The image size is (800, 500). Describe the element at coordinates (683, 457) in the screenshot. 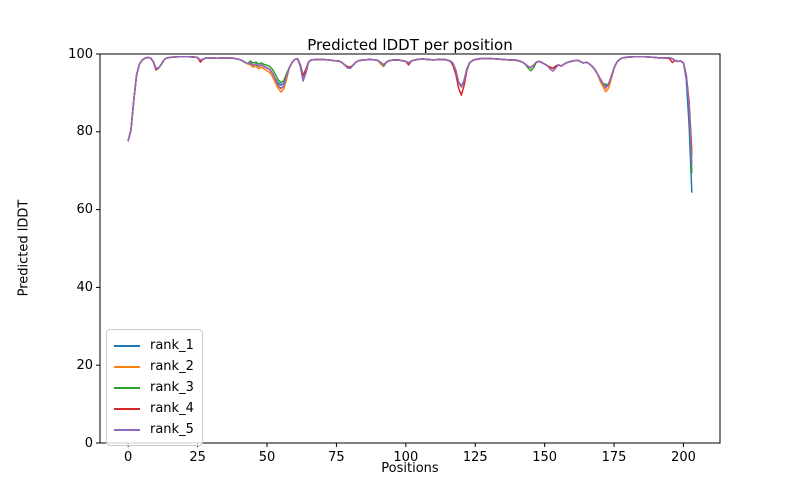

I see `x-tick-label: 200` at that location.